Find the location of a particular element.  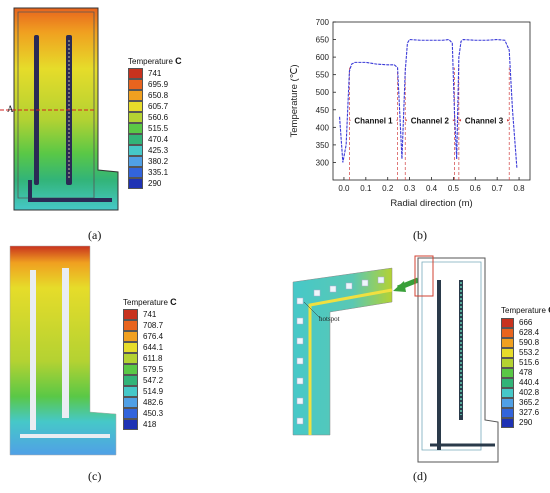

legend-a-value: 470.4 is located at coordinates (158, 139).